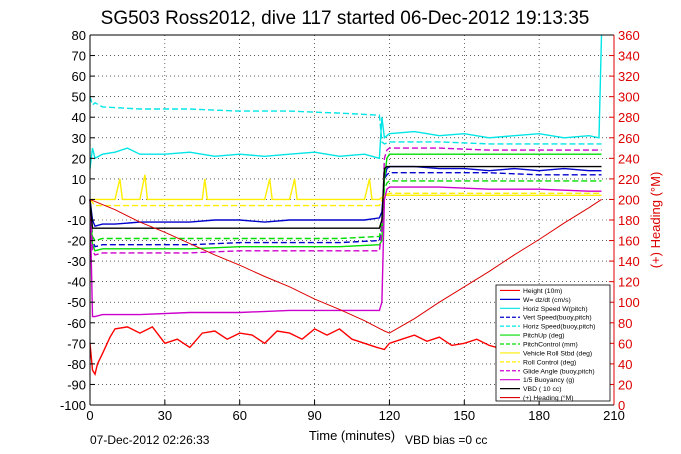 Image resolution: width=681 pixels, height=454 pixels. I want to click on y2-tick-label: 0, so click(621, 405).